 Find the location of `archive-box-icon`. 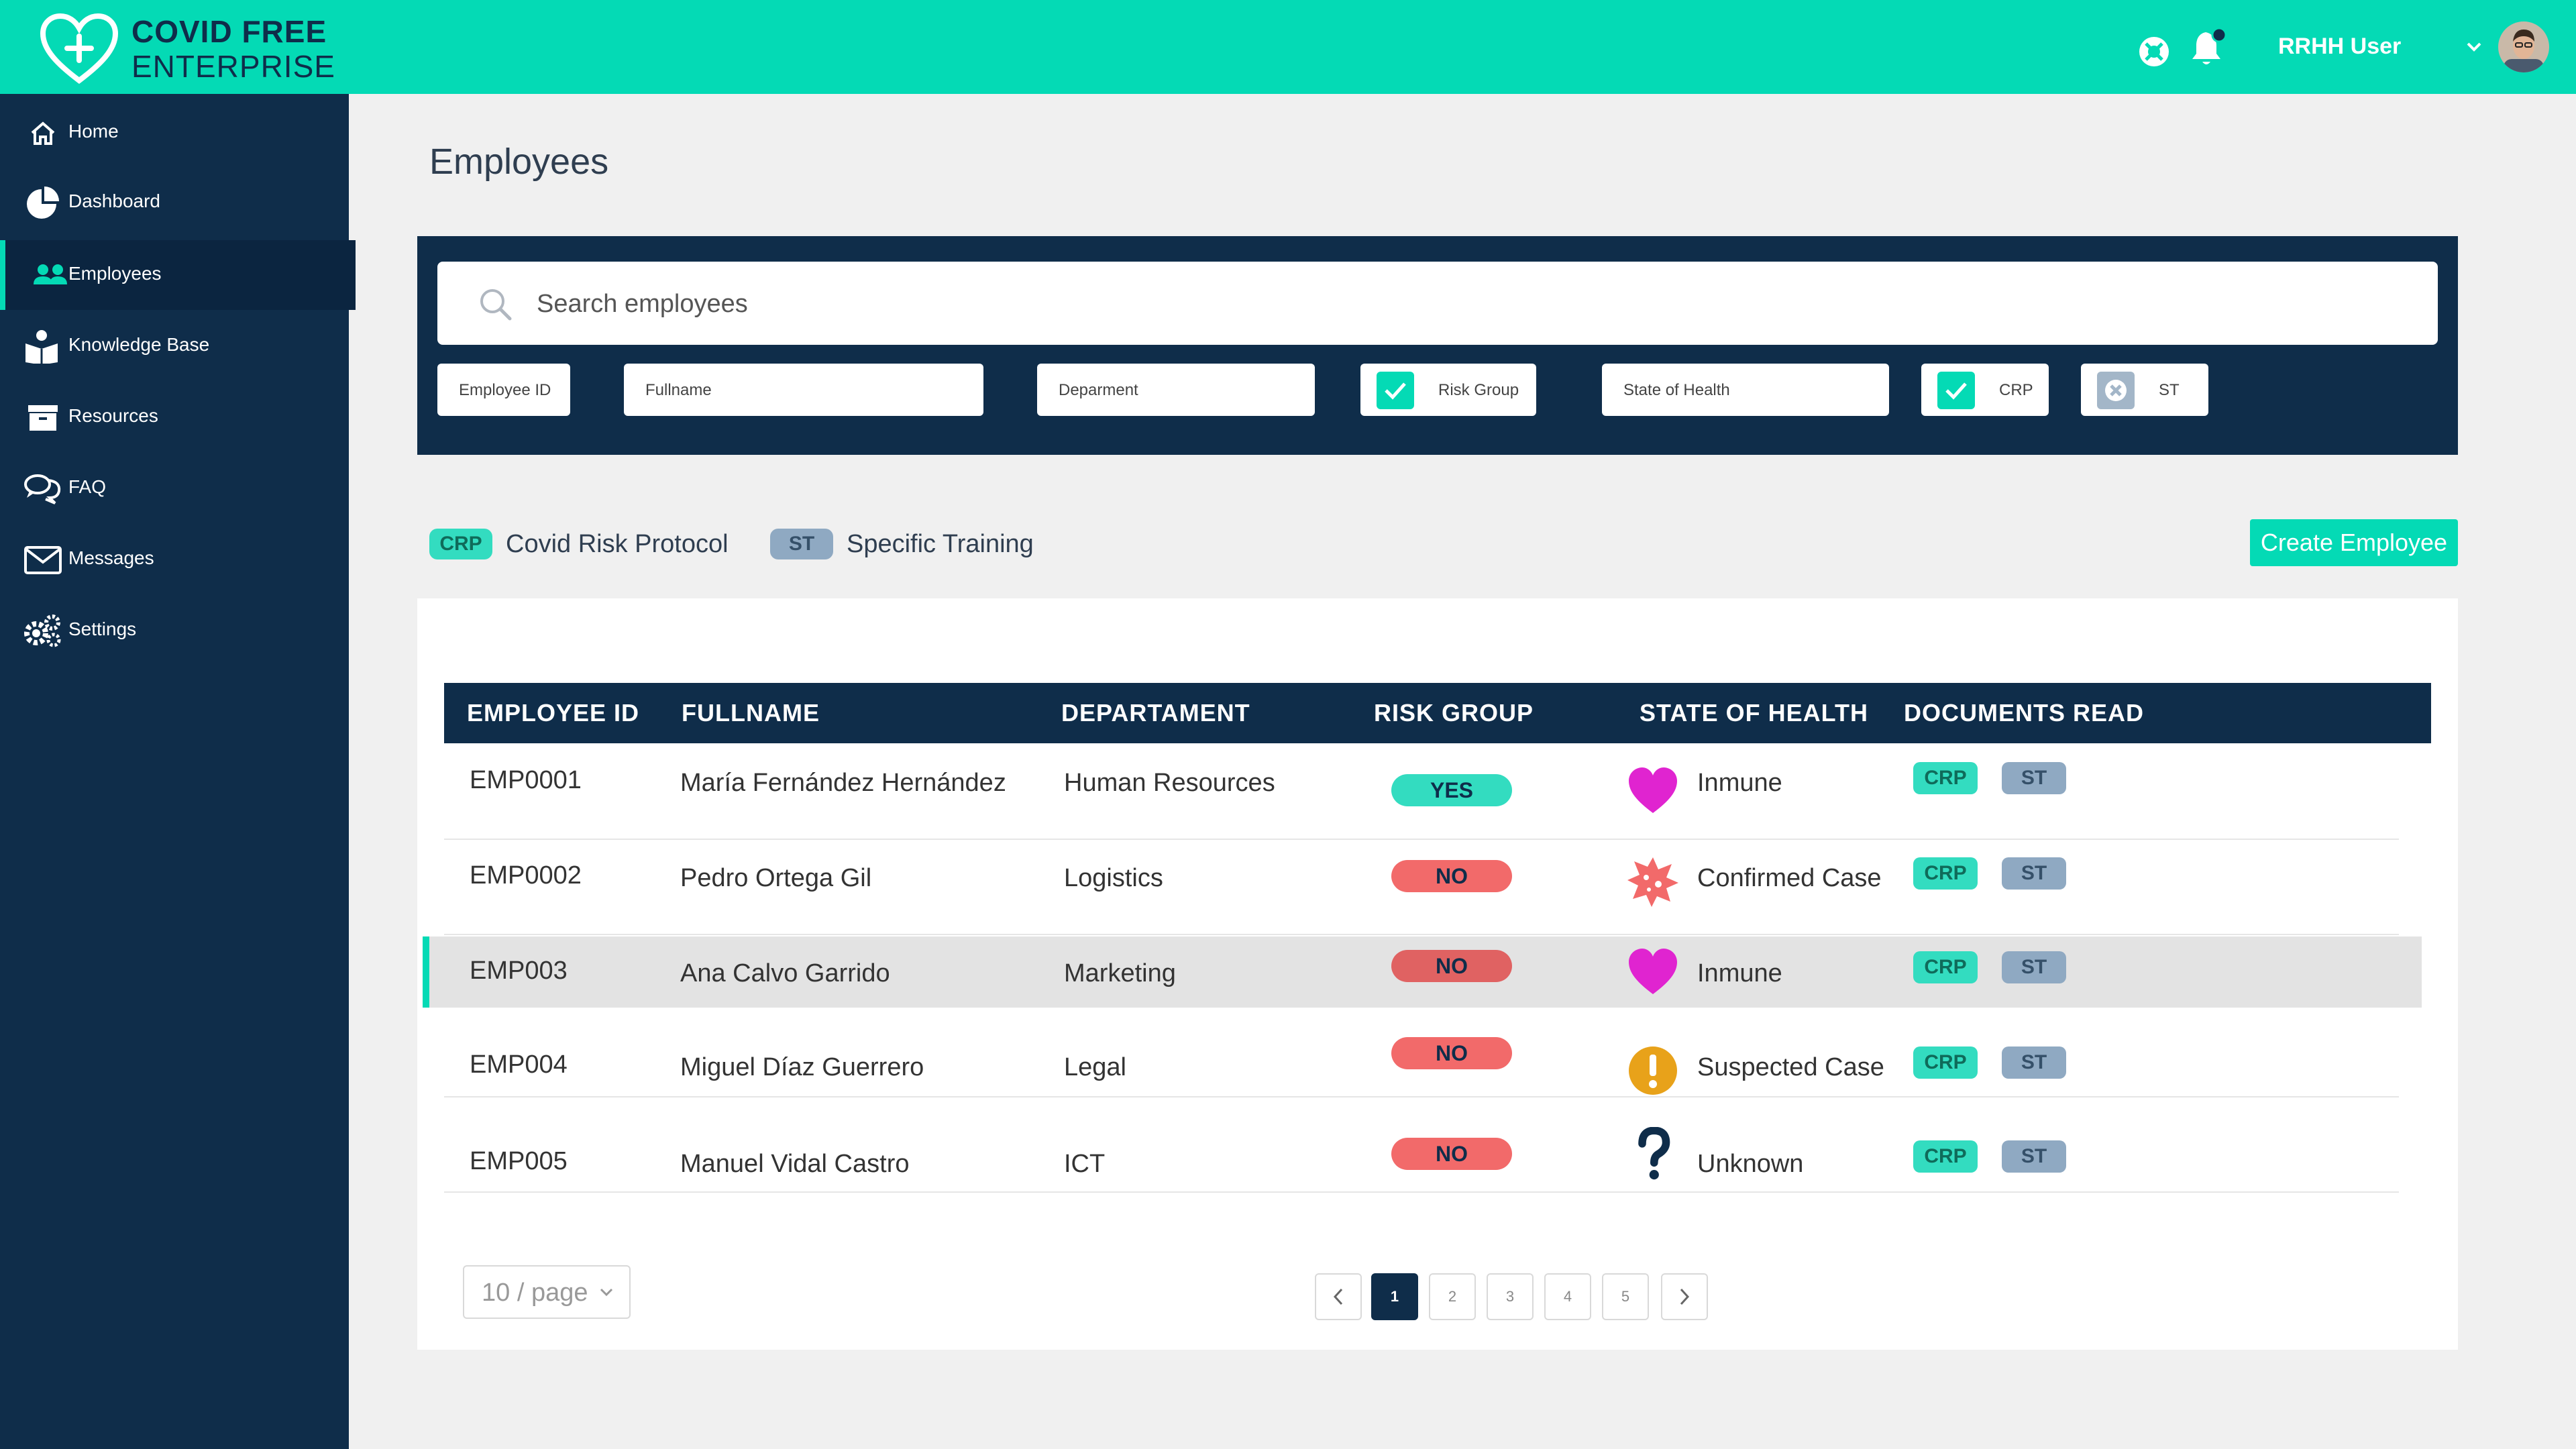

archive-box-icon is located at coordinates (43, 418).